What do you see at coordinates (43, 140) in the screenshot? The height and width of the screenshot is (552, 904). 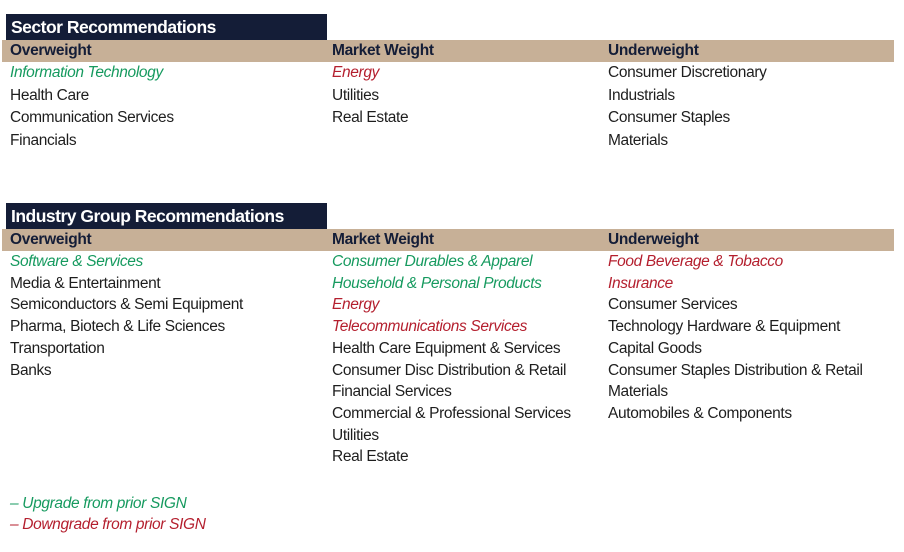 I see `recommendation-item-financials: Financials` at bounding box center [43, 140].